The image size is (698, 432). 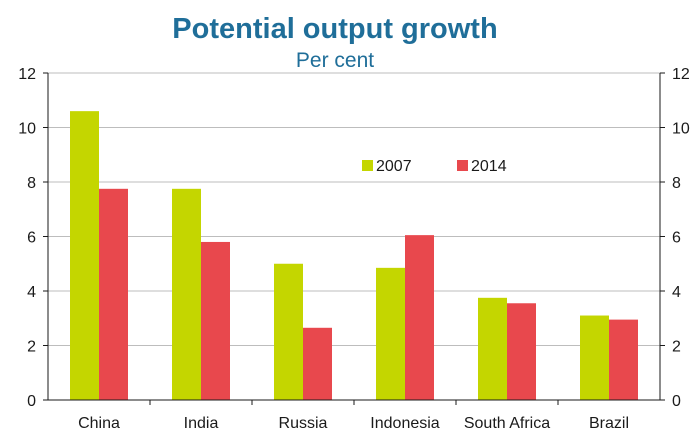 What do you see at coordinates (317, 363) in the screenshot?
I see `bar-2014-russia` at bounding box center [317, 363].